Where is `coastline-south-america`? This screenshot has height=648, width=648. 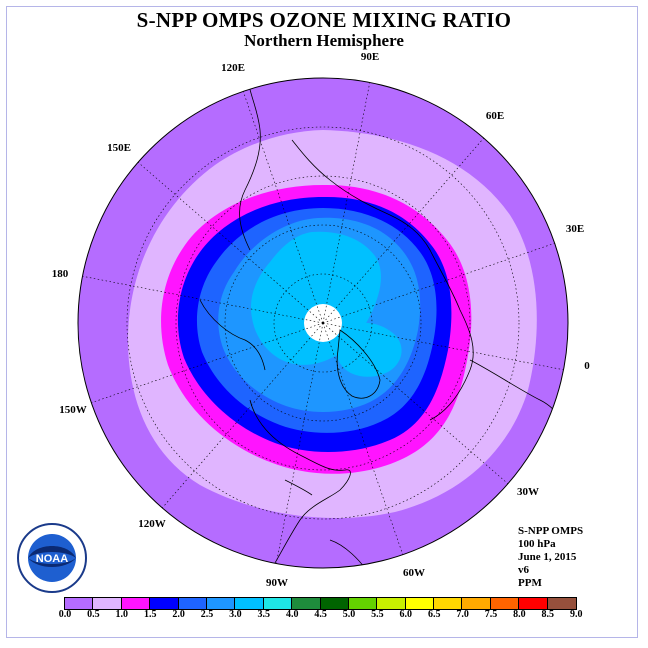
coastline-south-america is located at coordinates (362, 553).